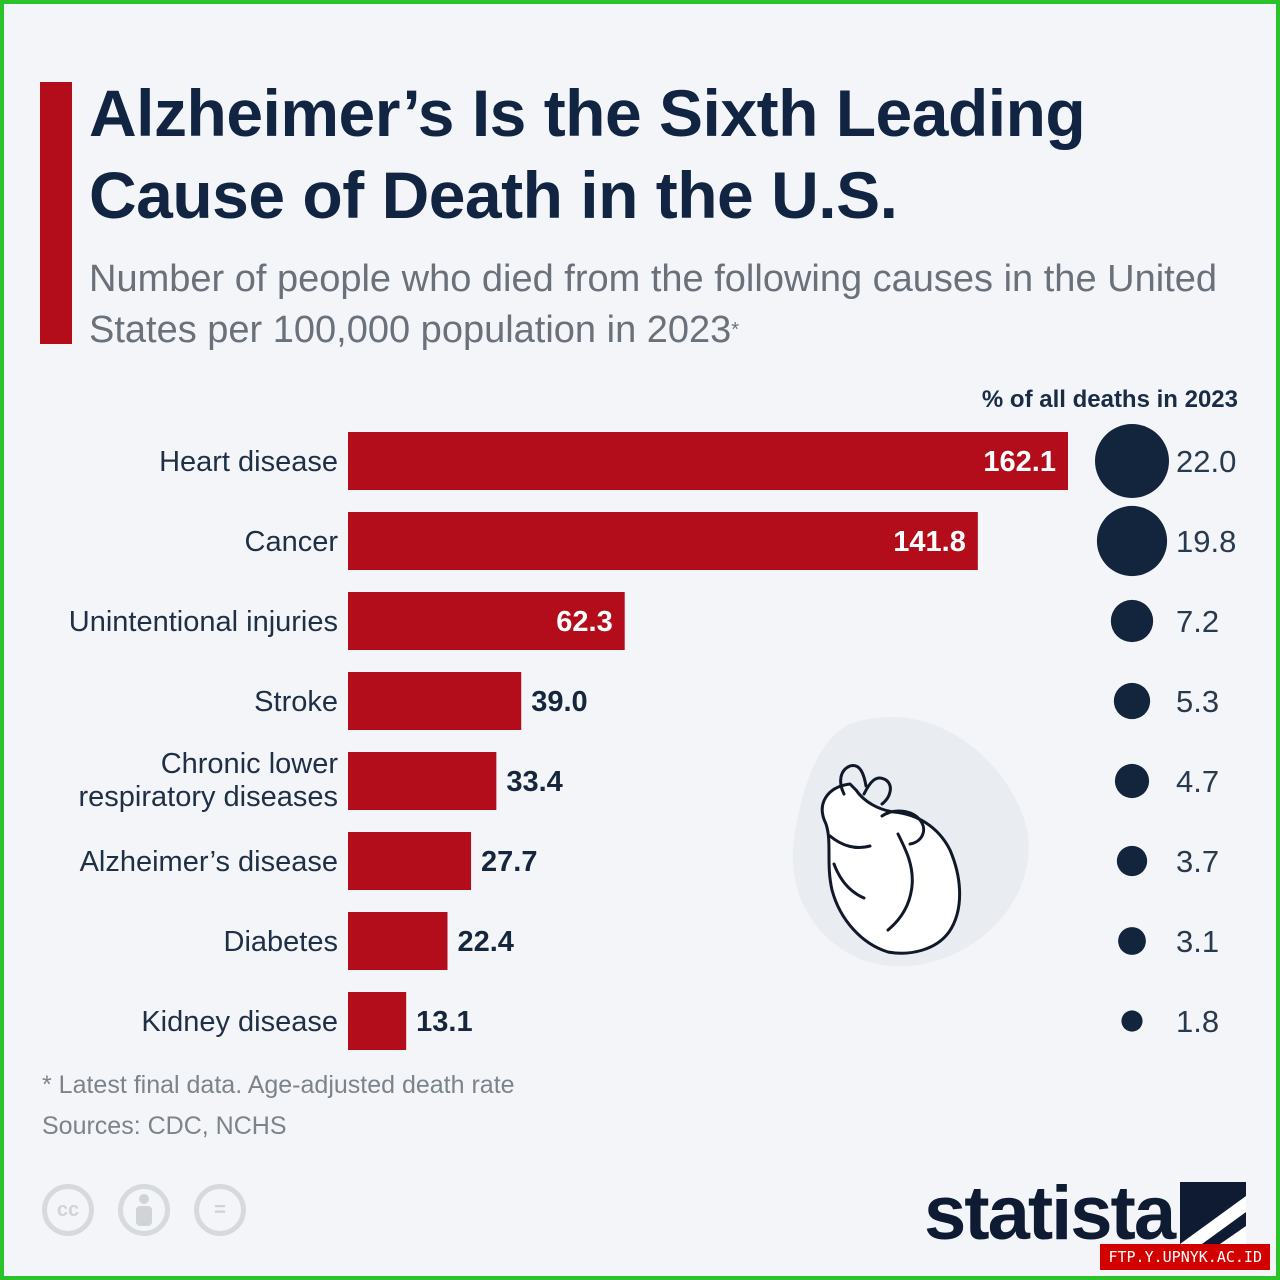 The height and width of the screenshot is (1280, 1280). What do you see at coordinates (296, 702) in the screenshot?
I see `category-label: Stroke` at bounding box center [296, 702].